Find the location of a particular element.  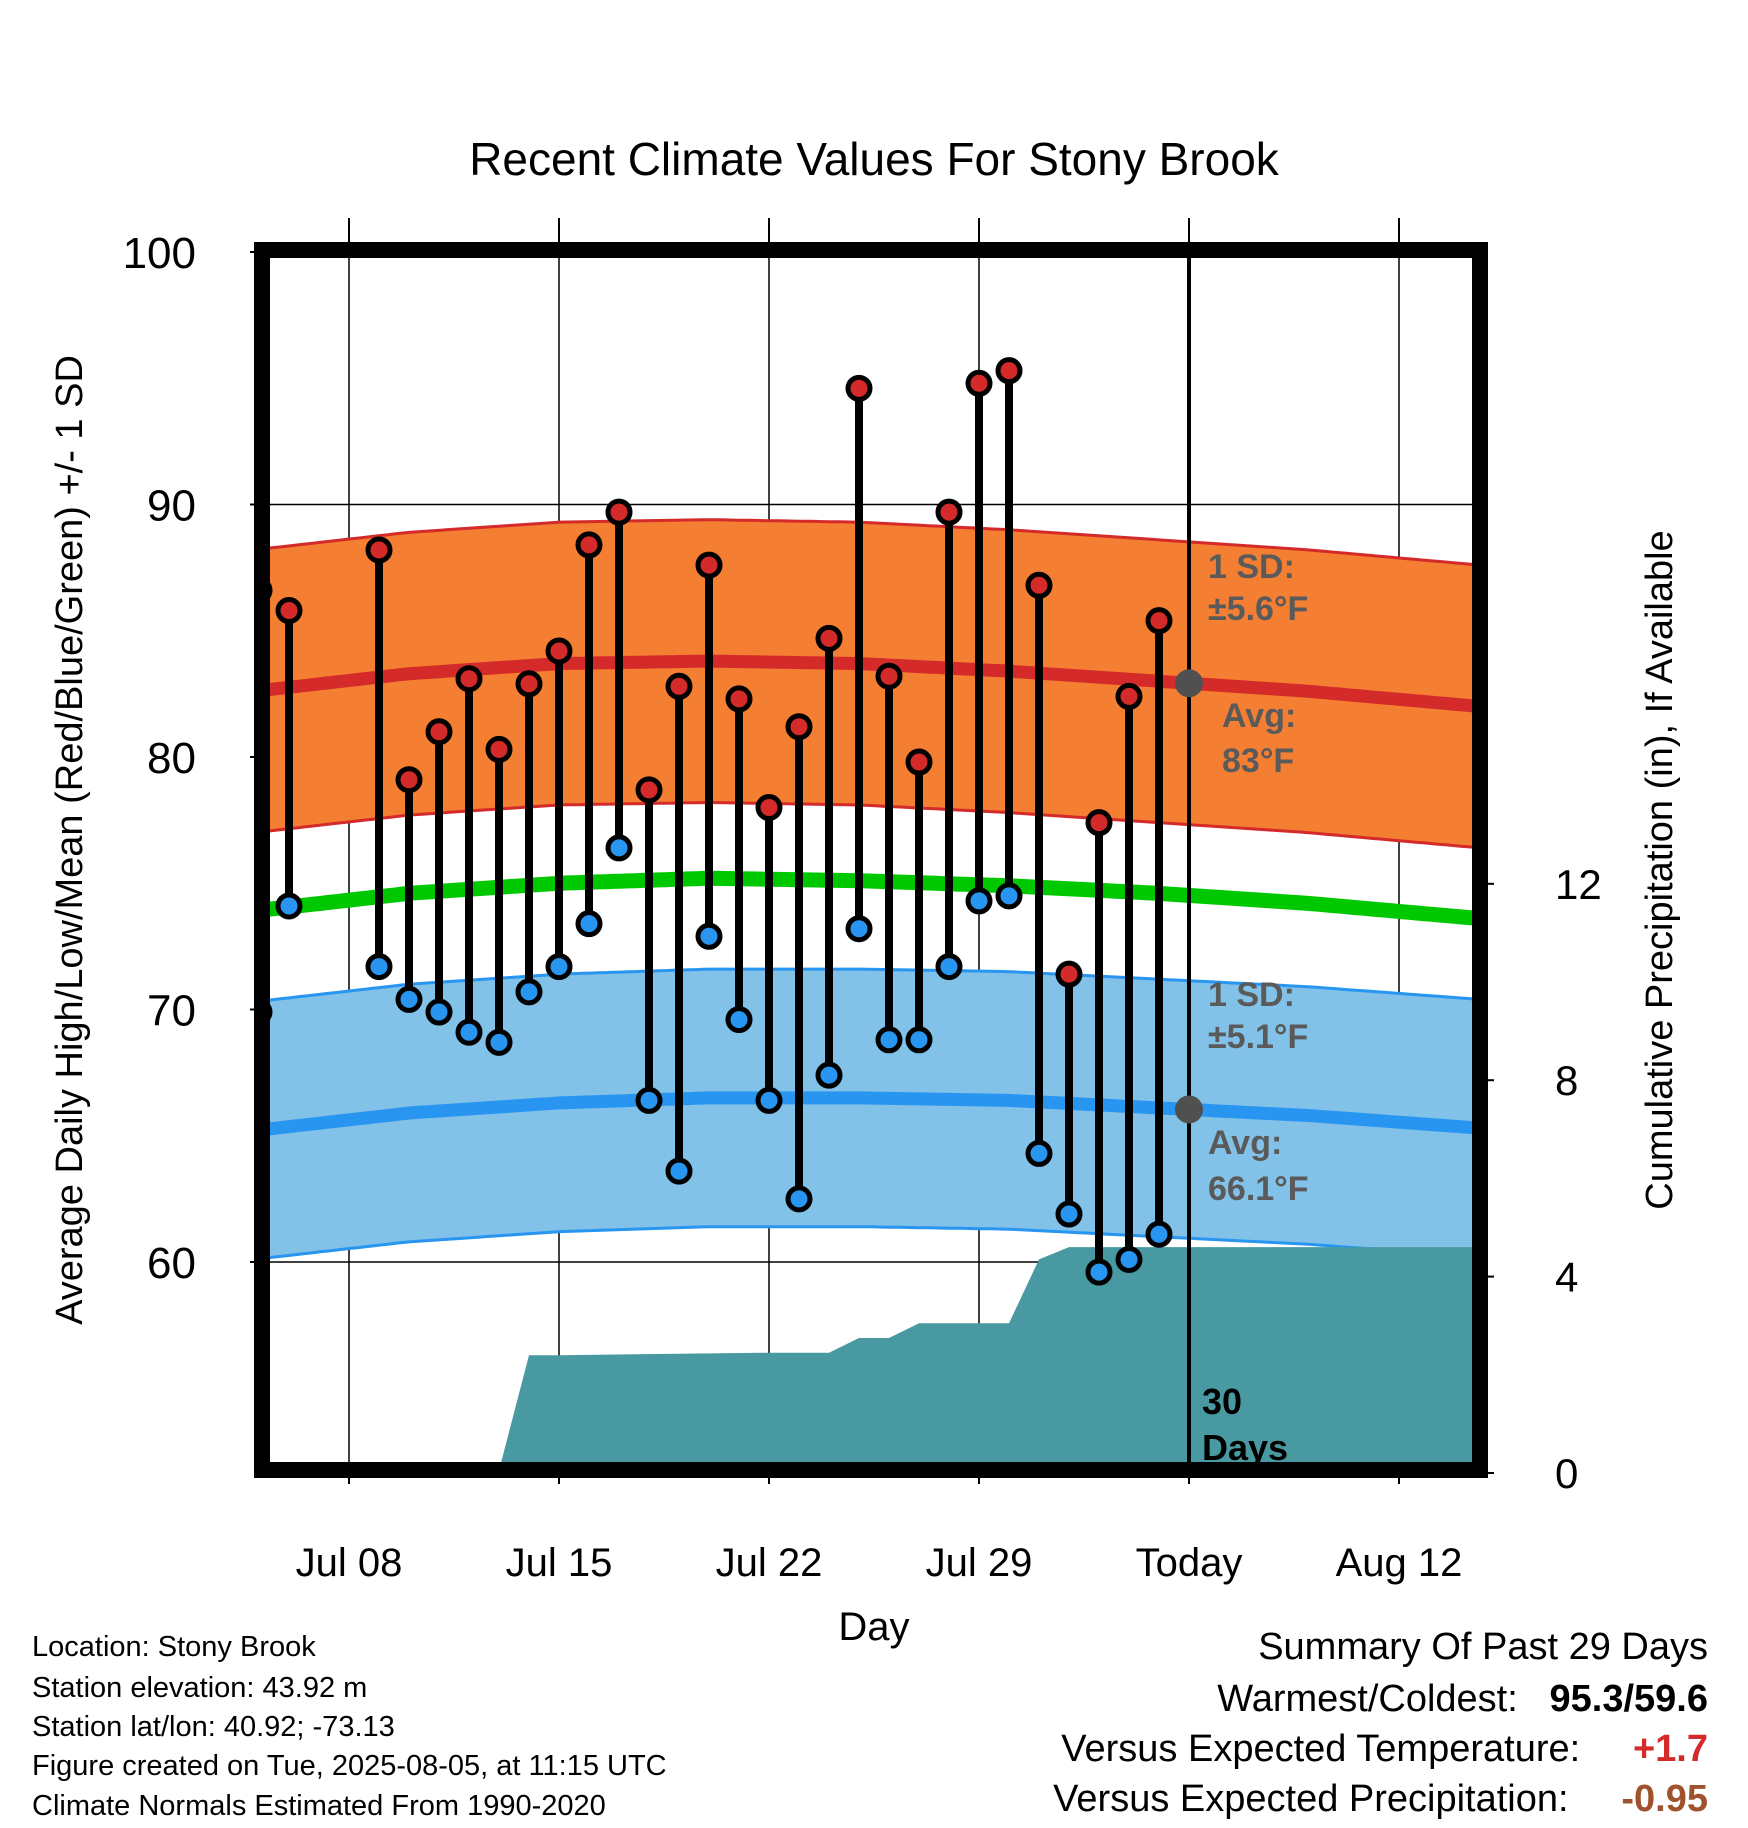

summary-title: Summary Of Past 29 Days is located at coordinates (1483, 1647).